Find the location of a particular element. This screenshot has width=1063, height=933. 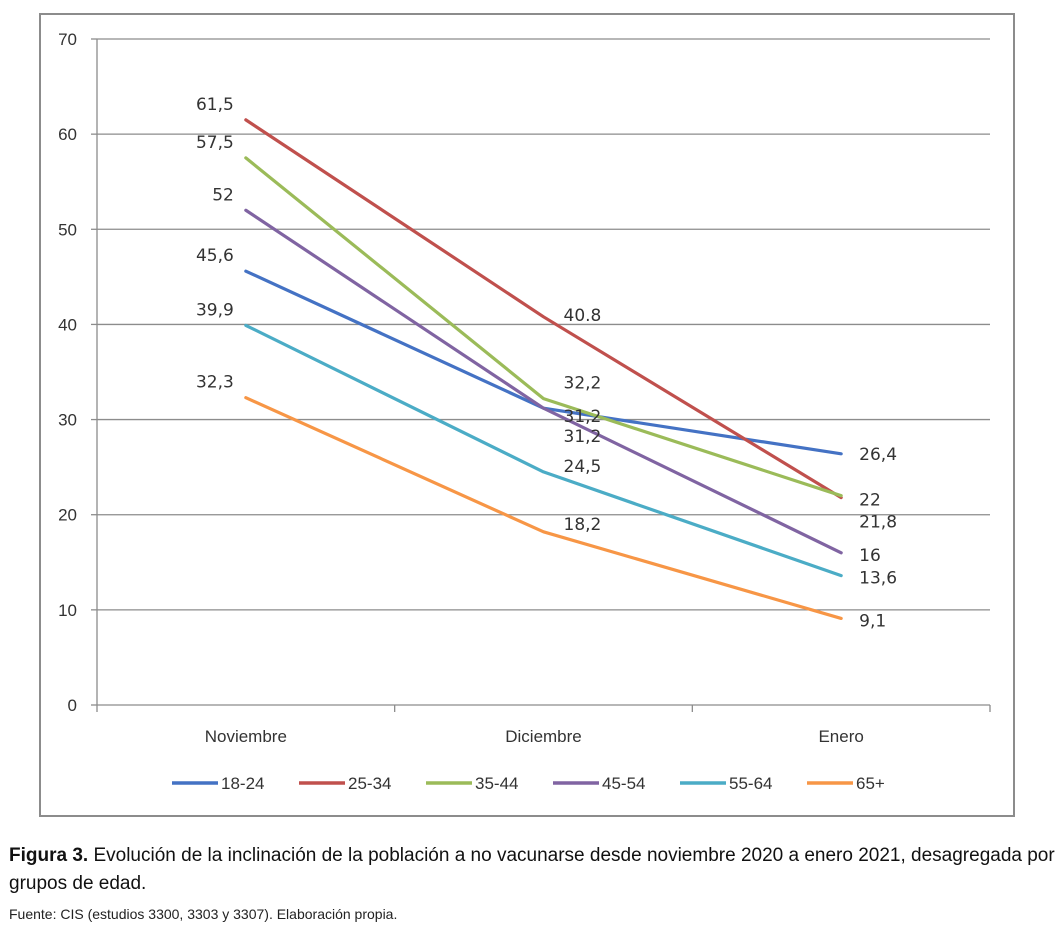

y-tick-label: 50 is located at coordinates (67, 229).